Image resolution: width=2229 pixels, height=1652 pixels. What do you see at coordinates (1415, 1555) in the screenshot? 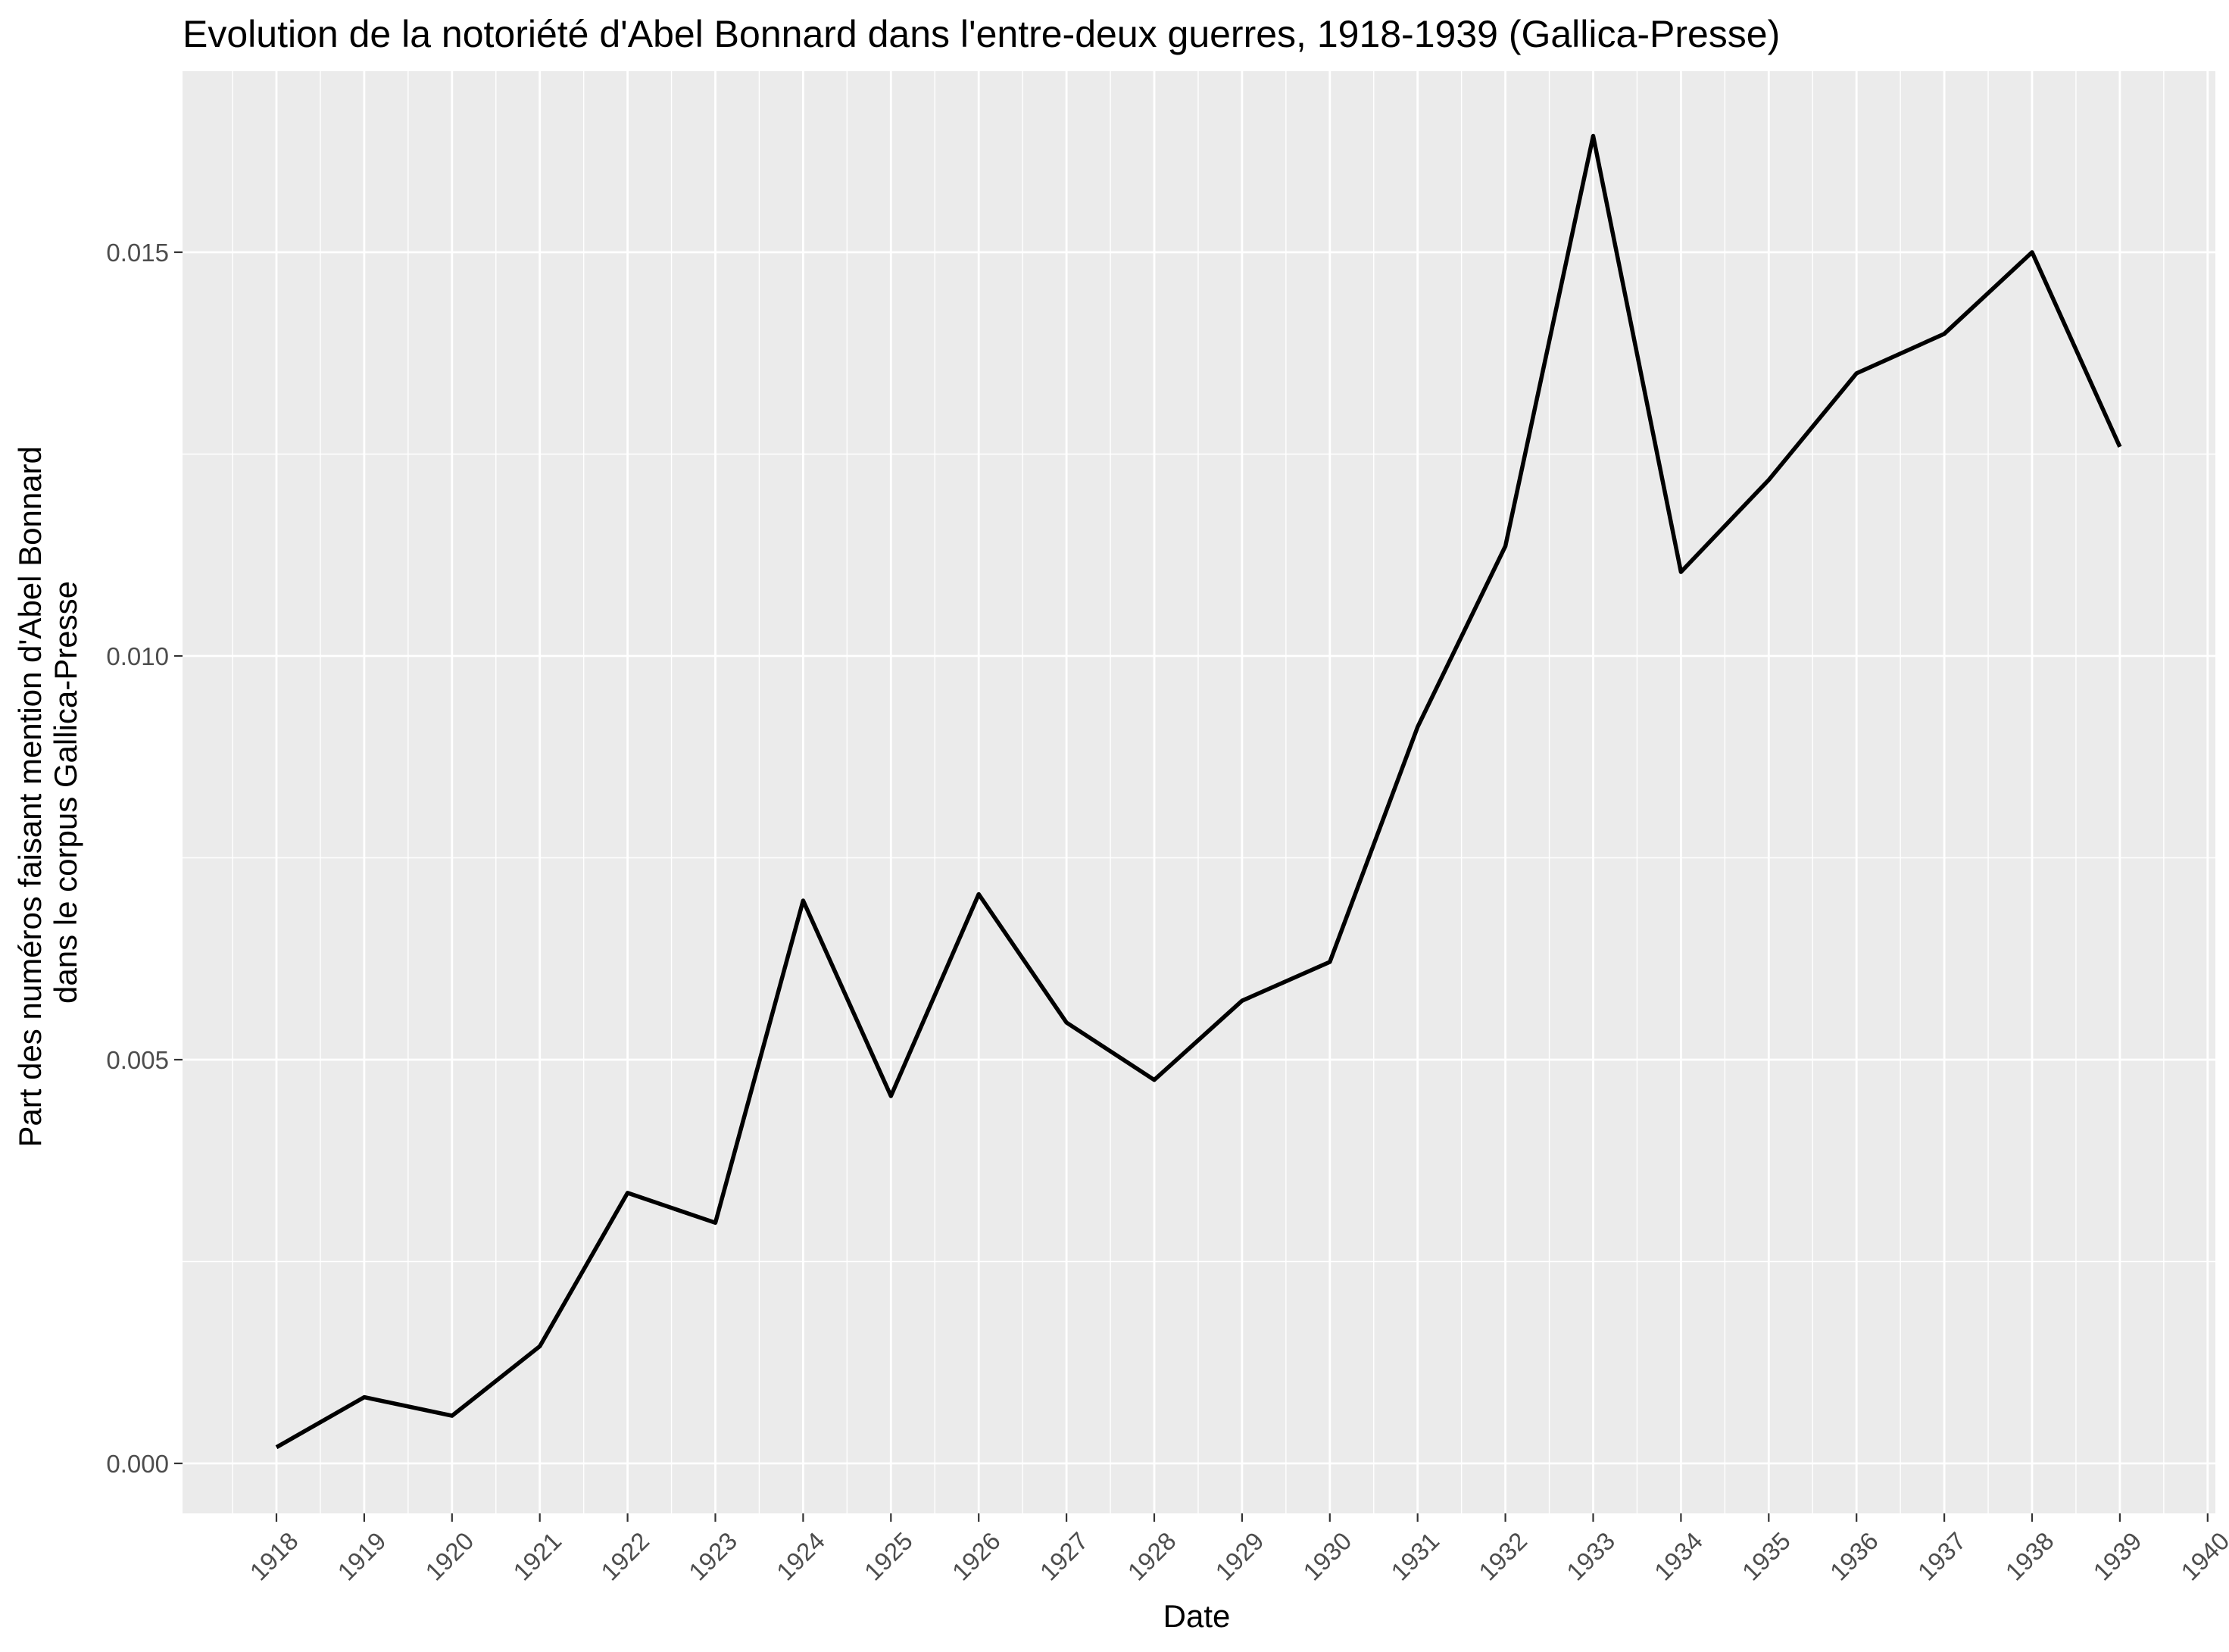
I see `x-tick-label: 1931` at bounding box center [1415, 1555].